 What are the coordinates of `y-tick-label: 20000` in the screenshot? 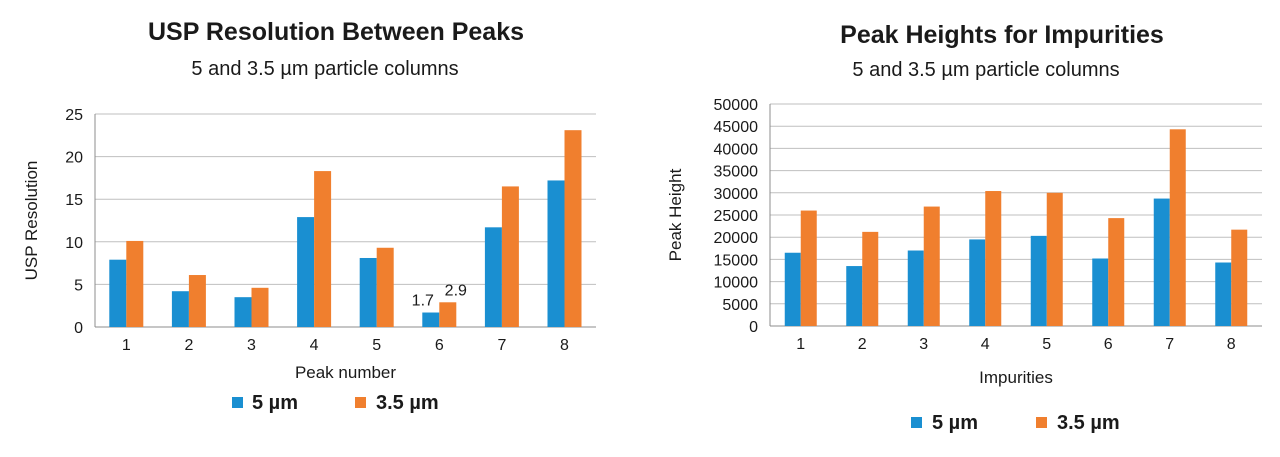 It's located at (736, 238).